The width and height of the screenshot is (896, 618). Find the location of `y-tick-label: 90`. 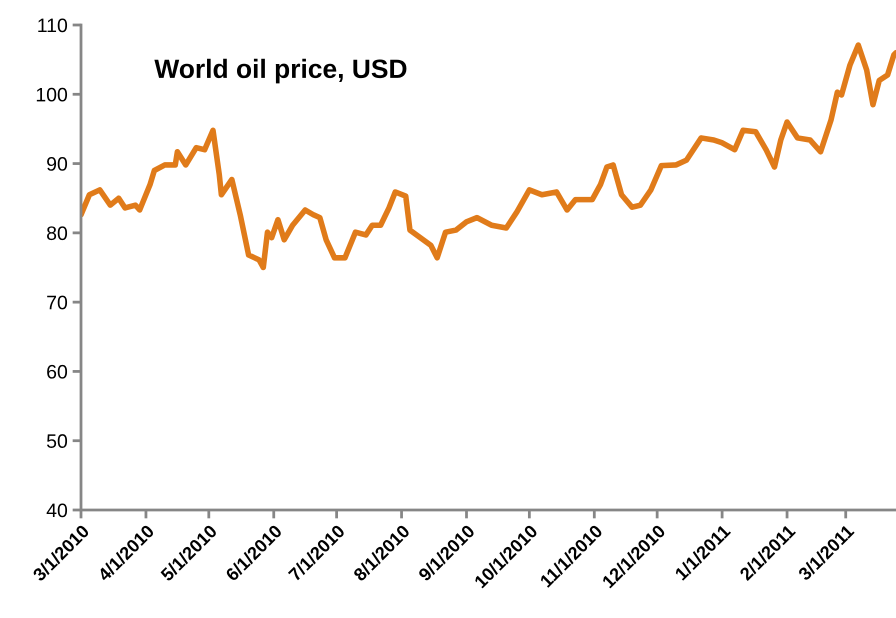

y-tick-label: 90 is located at coordinates (57, 164).